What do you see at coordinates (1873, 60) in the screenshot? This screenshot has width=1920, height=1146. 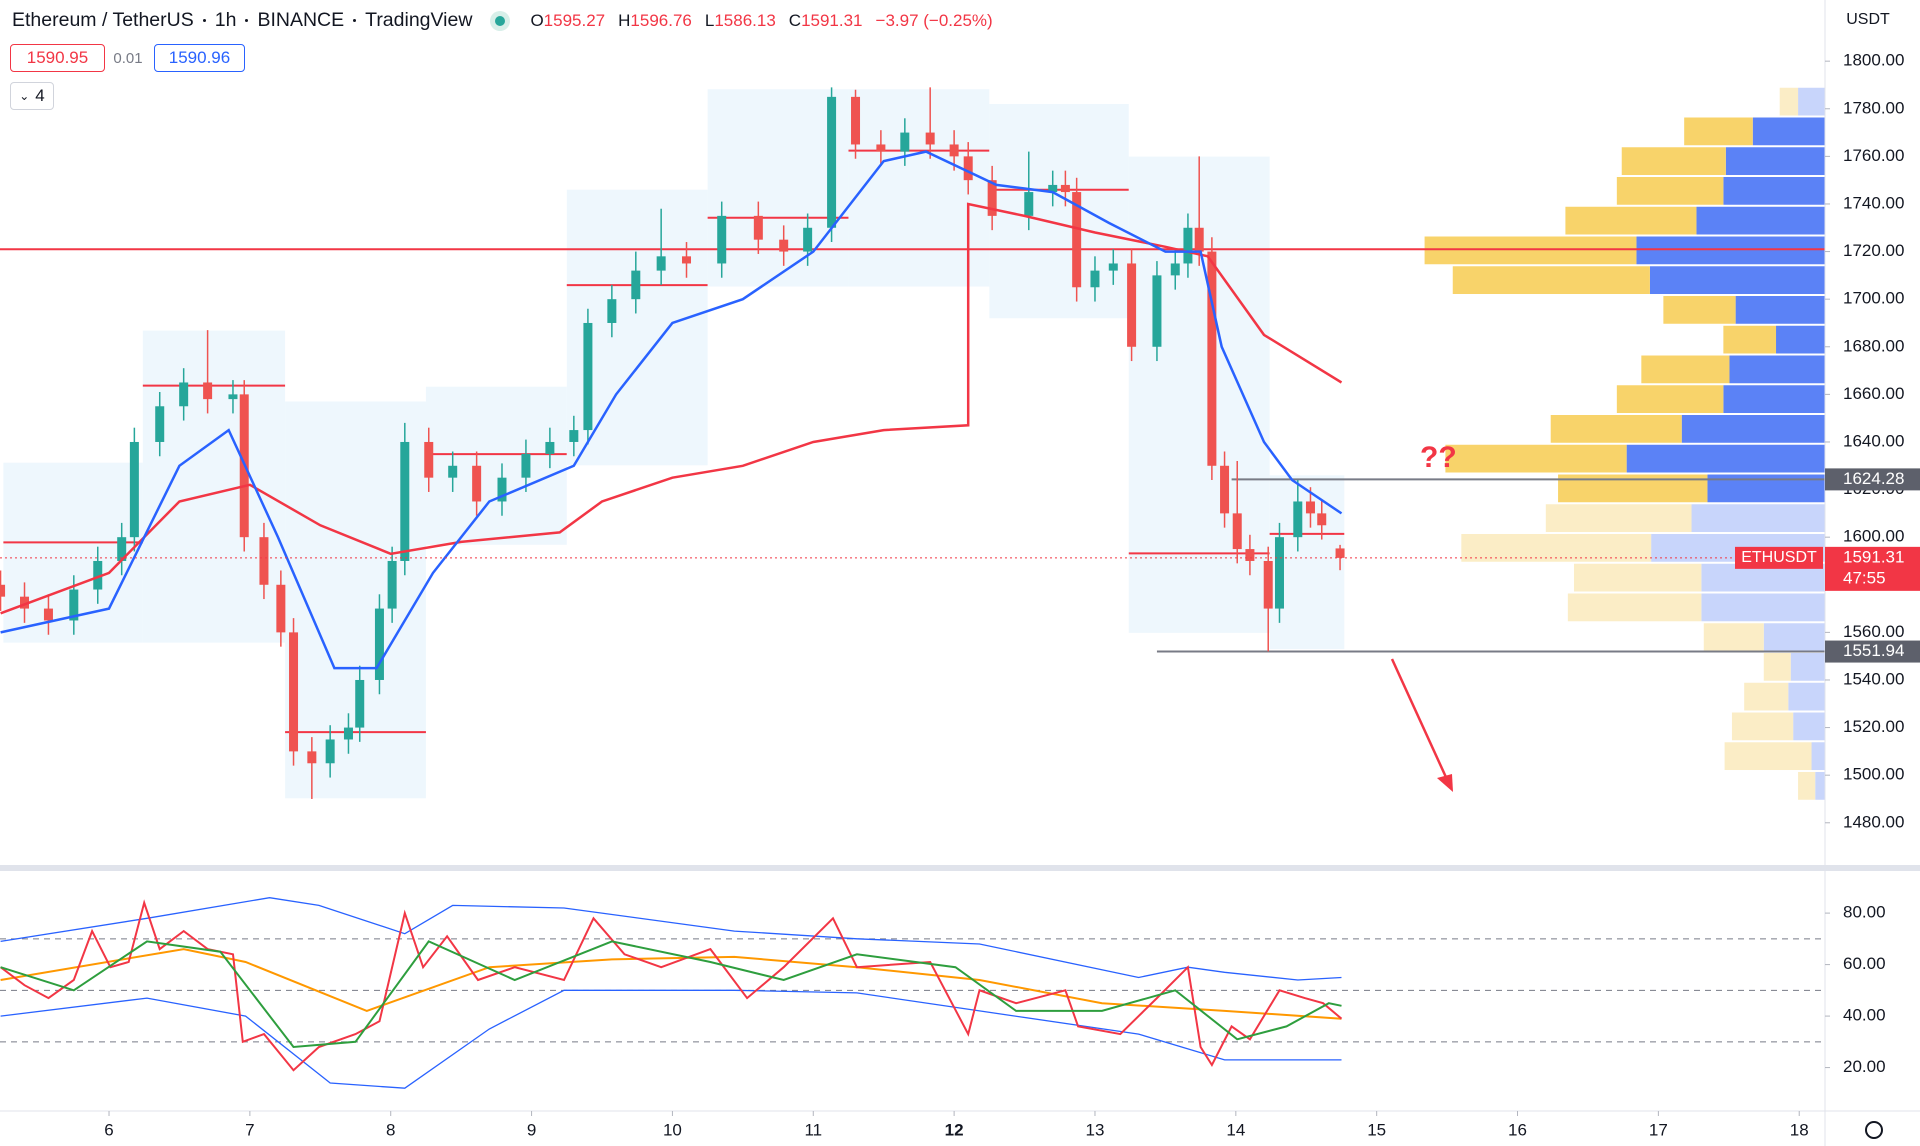 I see `y-tick-label: 1800.00` at bounding box center [1873, 60].